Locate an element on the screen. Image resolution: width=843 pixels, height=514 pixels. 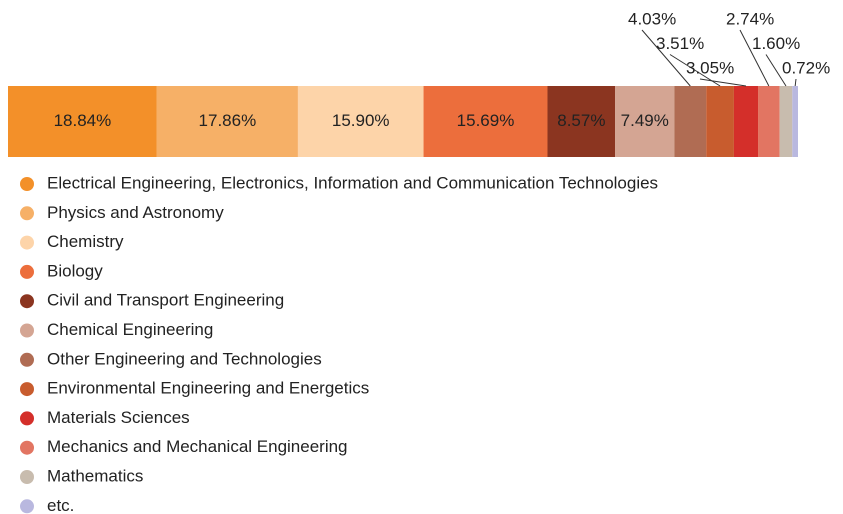
value-label: 7.49% is located at coordinates (645, 120).